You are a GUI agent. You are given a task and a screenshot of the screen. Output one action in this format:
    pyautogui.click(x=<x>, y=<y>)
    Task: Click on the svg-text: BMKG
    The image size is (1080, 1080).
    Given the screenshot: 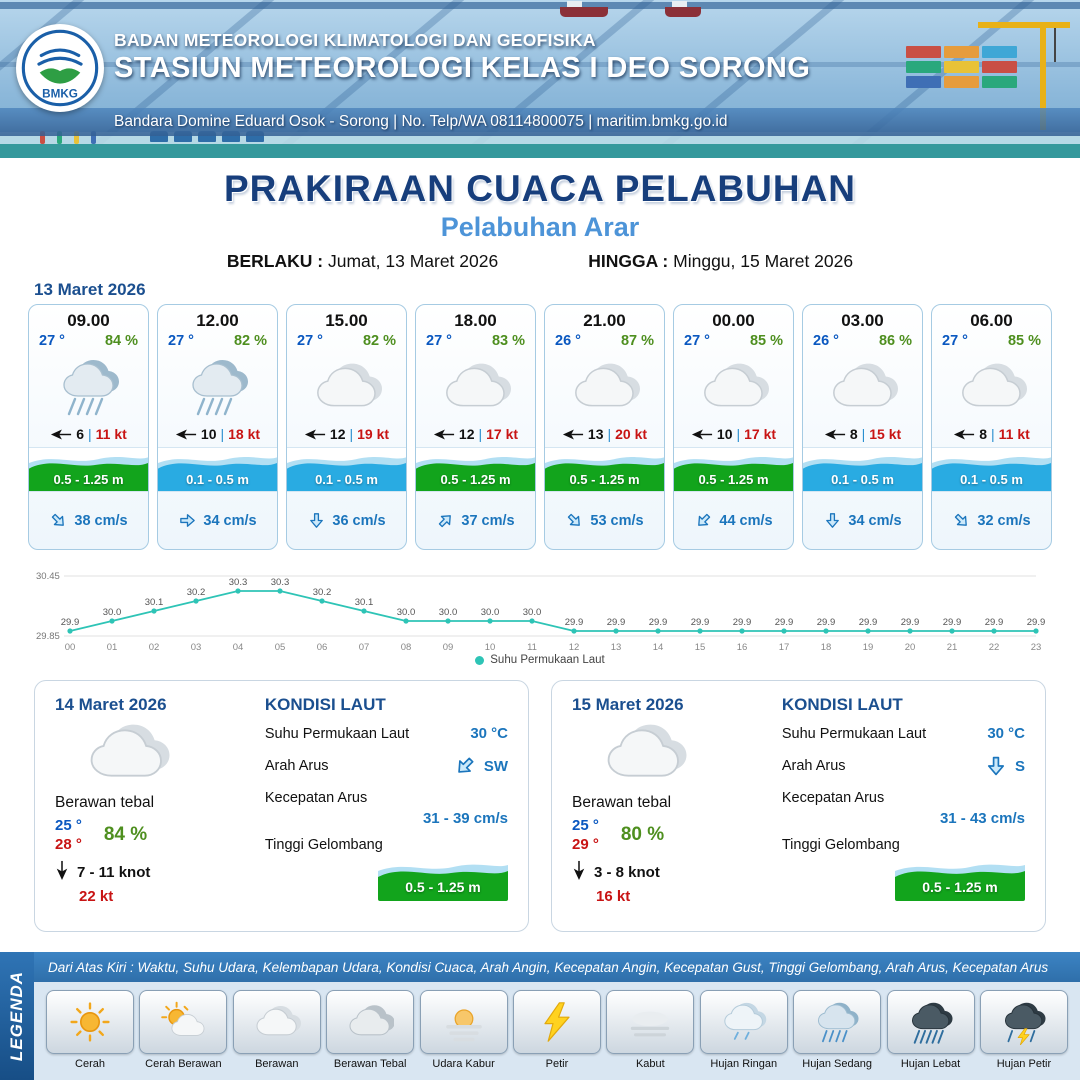 What is the action you would take?
    pyautogui.click(x=60, y=94)
    